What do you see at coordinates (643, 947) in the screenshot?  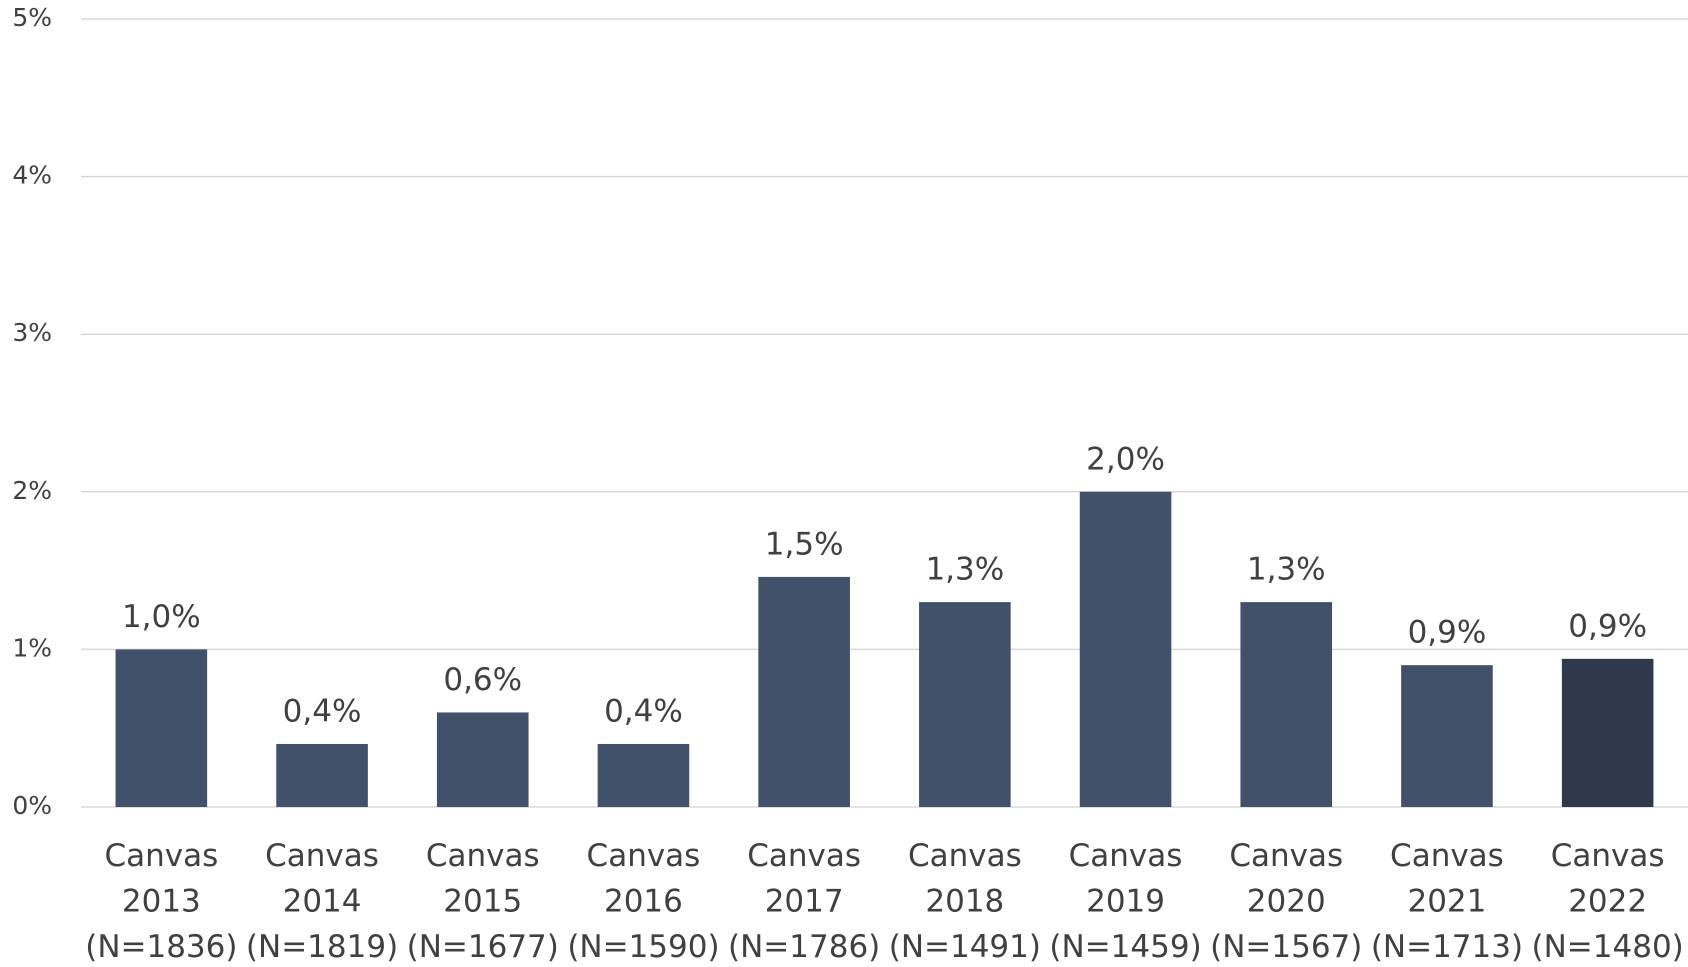 I see `x-tick-label-line: (N=1590)` at bounding box center [643, 947].